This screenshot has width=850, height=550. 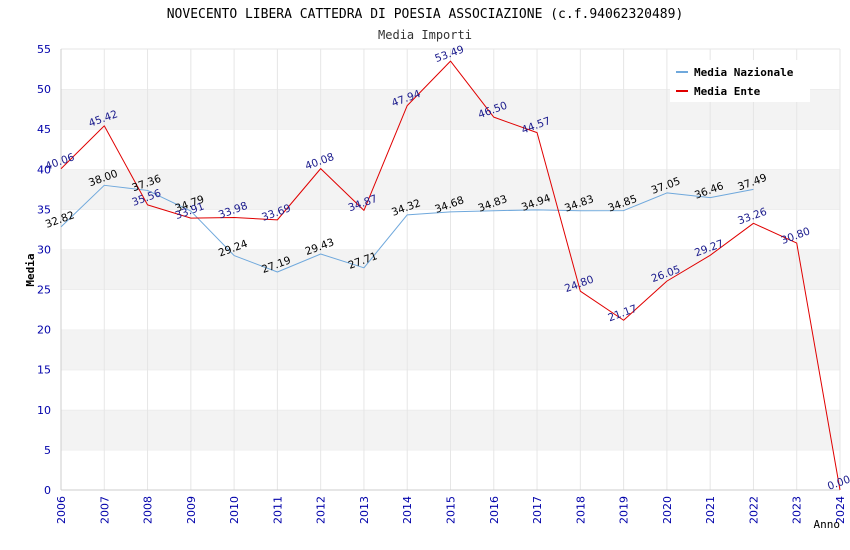 What do you see at coordinates (44, 370) in the screenshot?
I see `y-tick-label: 15` at bounding box center [44, 370].